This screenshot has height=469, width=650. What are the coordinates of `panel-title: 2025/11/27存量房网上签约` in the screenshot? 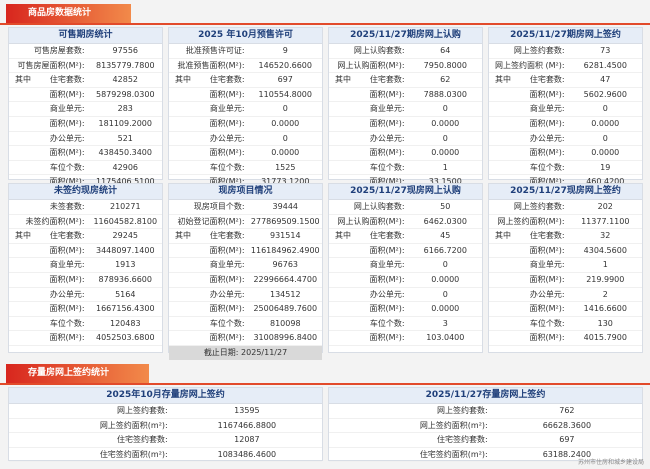 It's located at (485, 396).